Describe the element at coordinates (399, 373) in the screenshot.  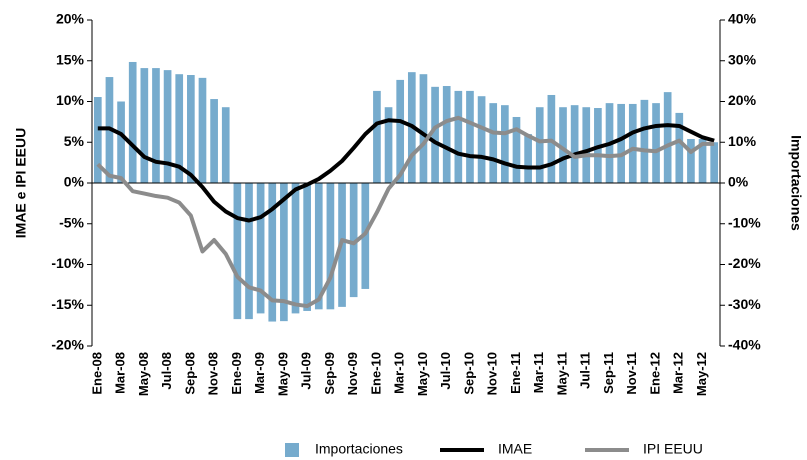
I see `x-tick-label: Mar-10` at that location.